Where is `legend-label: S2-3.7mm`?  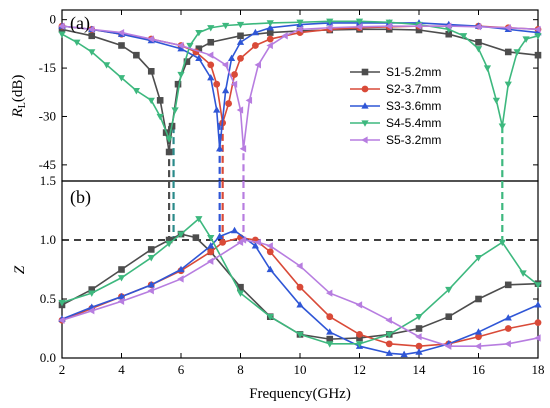
legend-label: S2-3.7mm is located at coordinates (413, 89).